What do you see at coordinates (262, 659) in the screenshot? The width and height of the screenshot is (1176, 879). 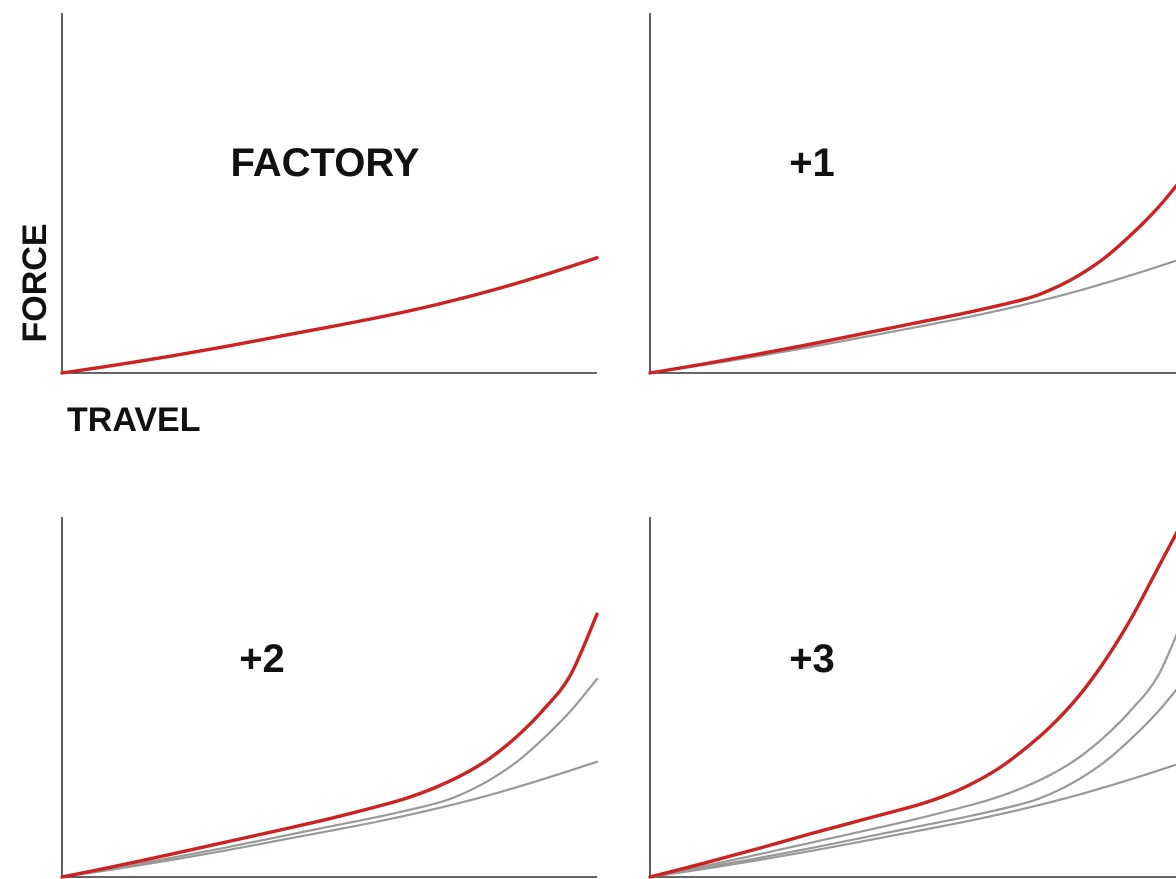 I see `panel-title: +2` at bounding box center [262, 659].